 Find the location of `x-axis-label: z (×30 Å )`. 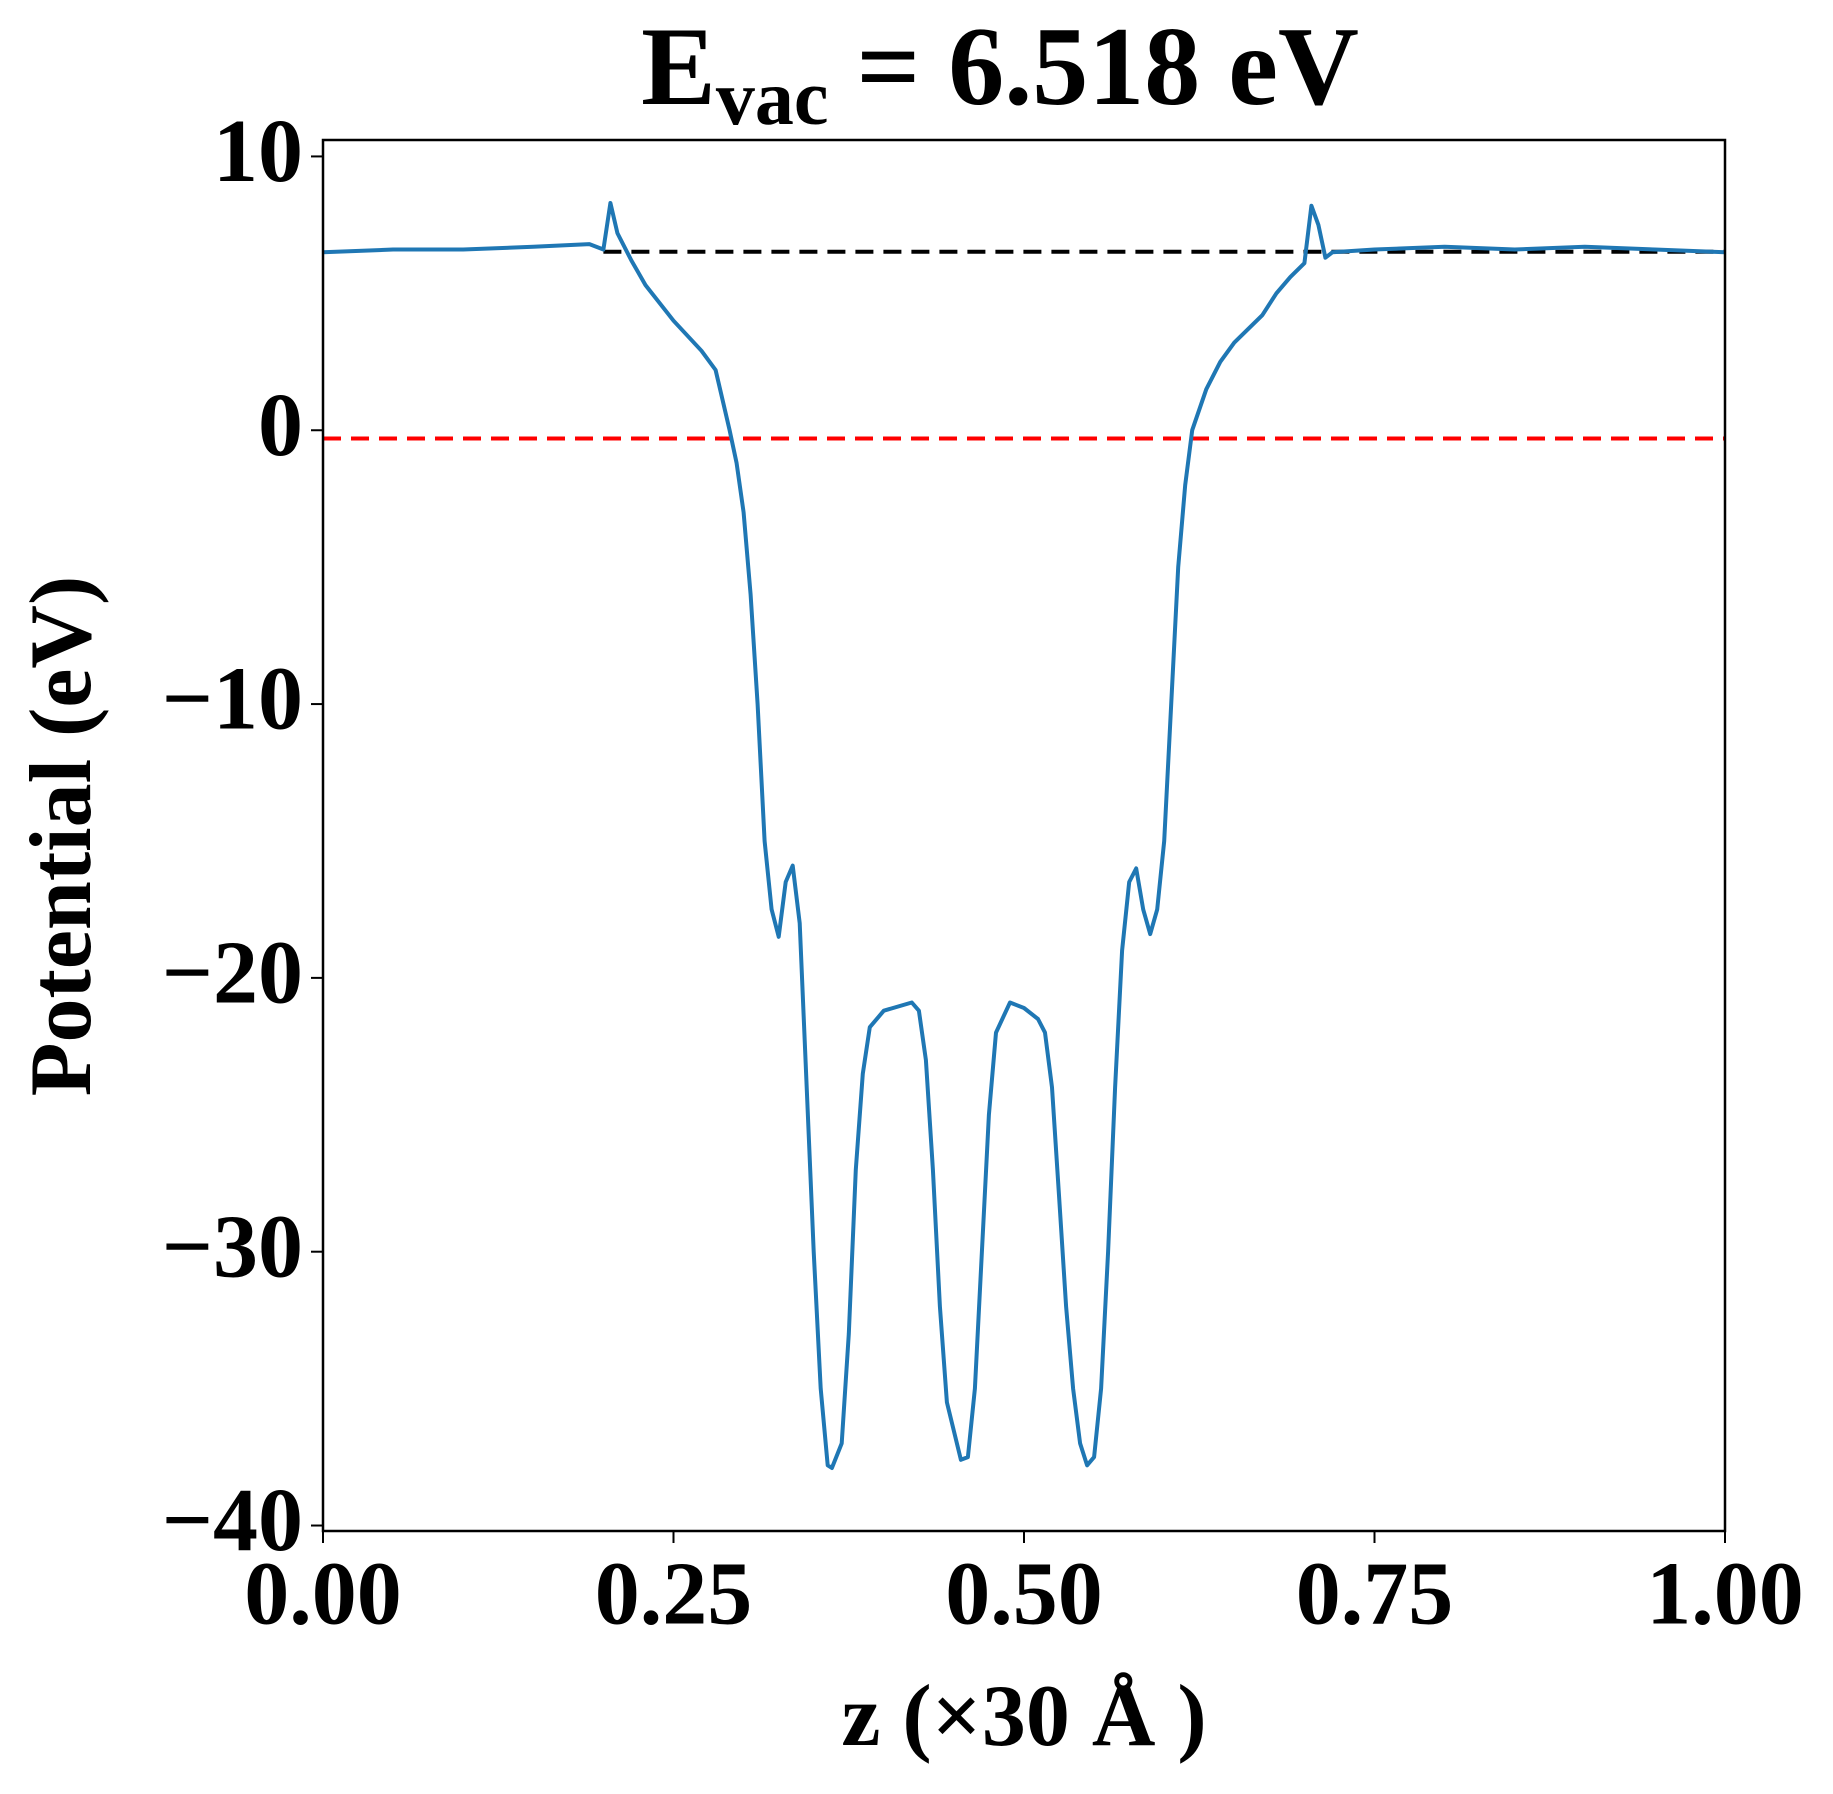

x-axis-label: z (×30 Å ) is located at coordinates (1023, 1716).